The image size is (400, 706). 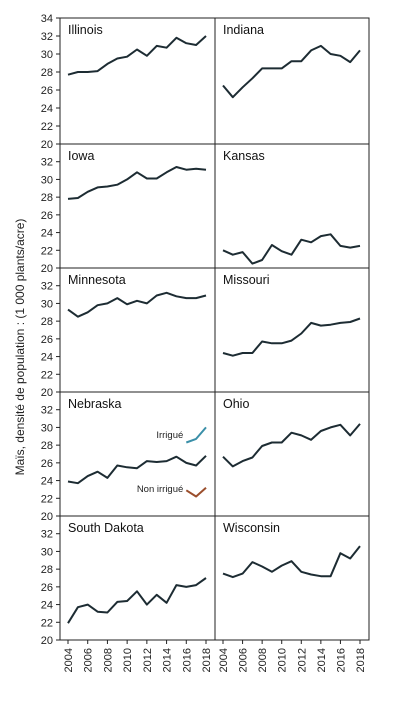 What do you see at coordinates (137, 470) in the screenshot?
I see `series-line-nebraska` at bounding box center [137, 470].